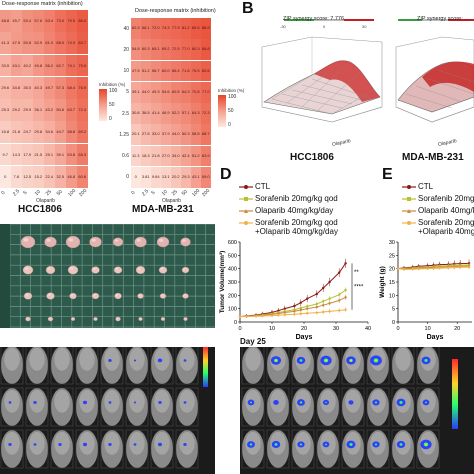 This screenshot has width=474, height=474. I want to click on heatmap-cell: 54.8, so click(136, 49).